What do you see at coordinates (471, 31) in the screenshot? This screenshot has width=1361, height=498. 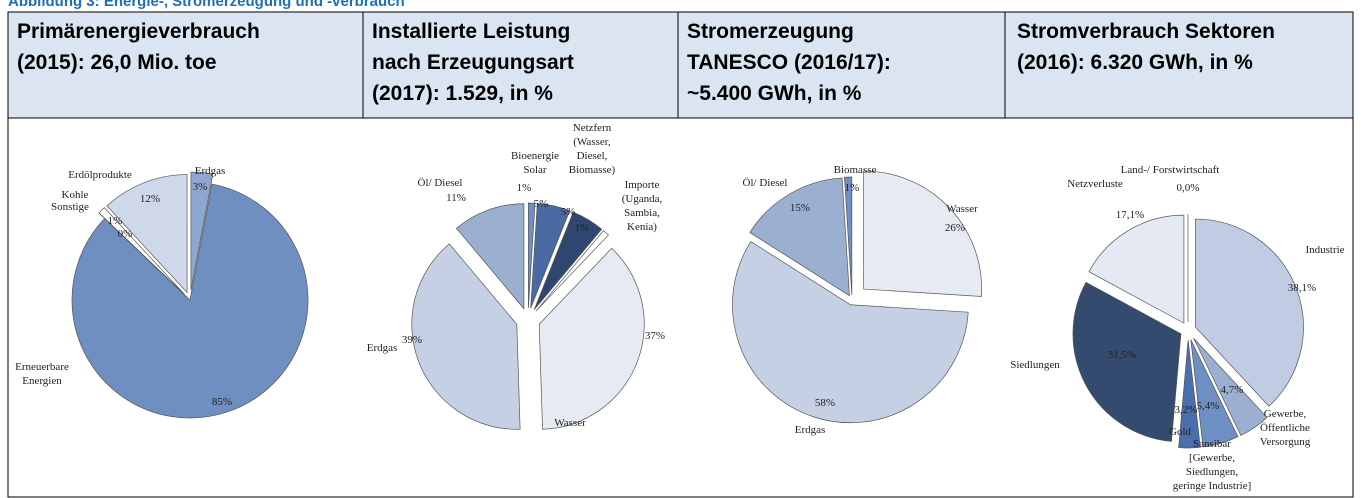 I see `column-header: Installierte Leistung` at bounding box center [471, 31].